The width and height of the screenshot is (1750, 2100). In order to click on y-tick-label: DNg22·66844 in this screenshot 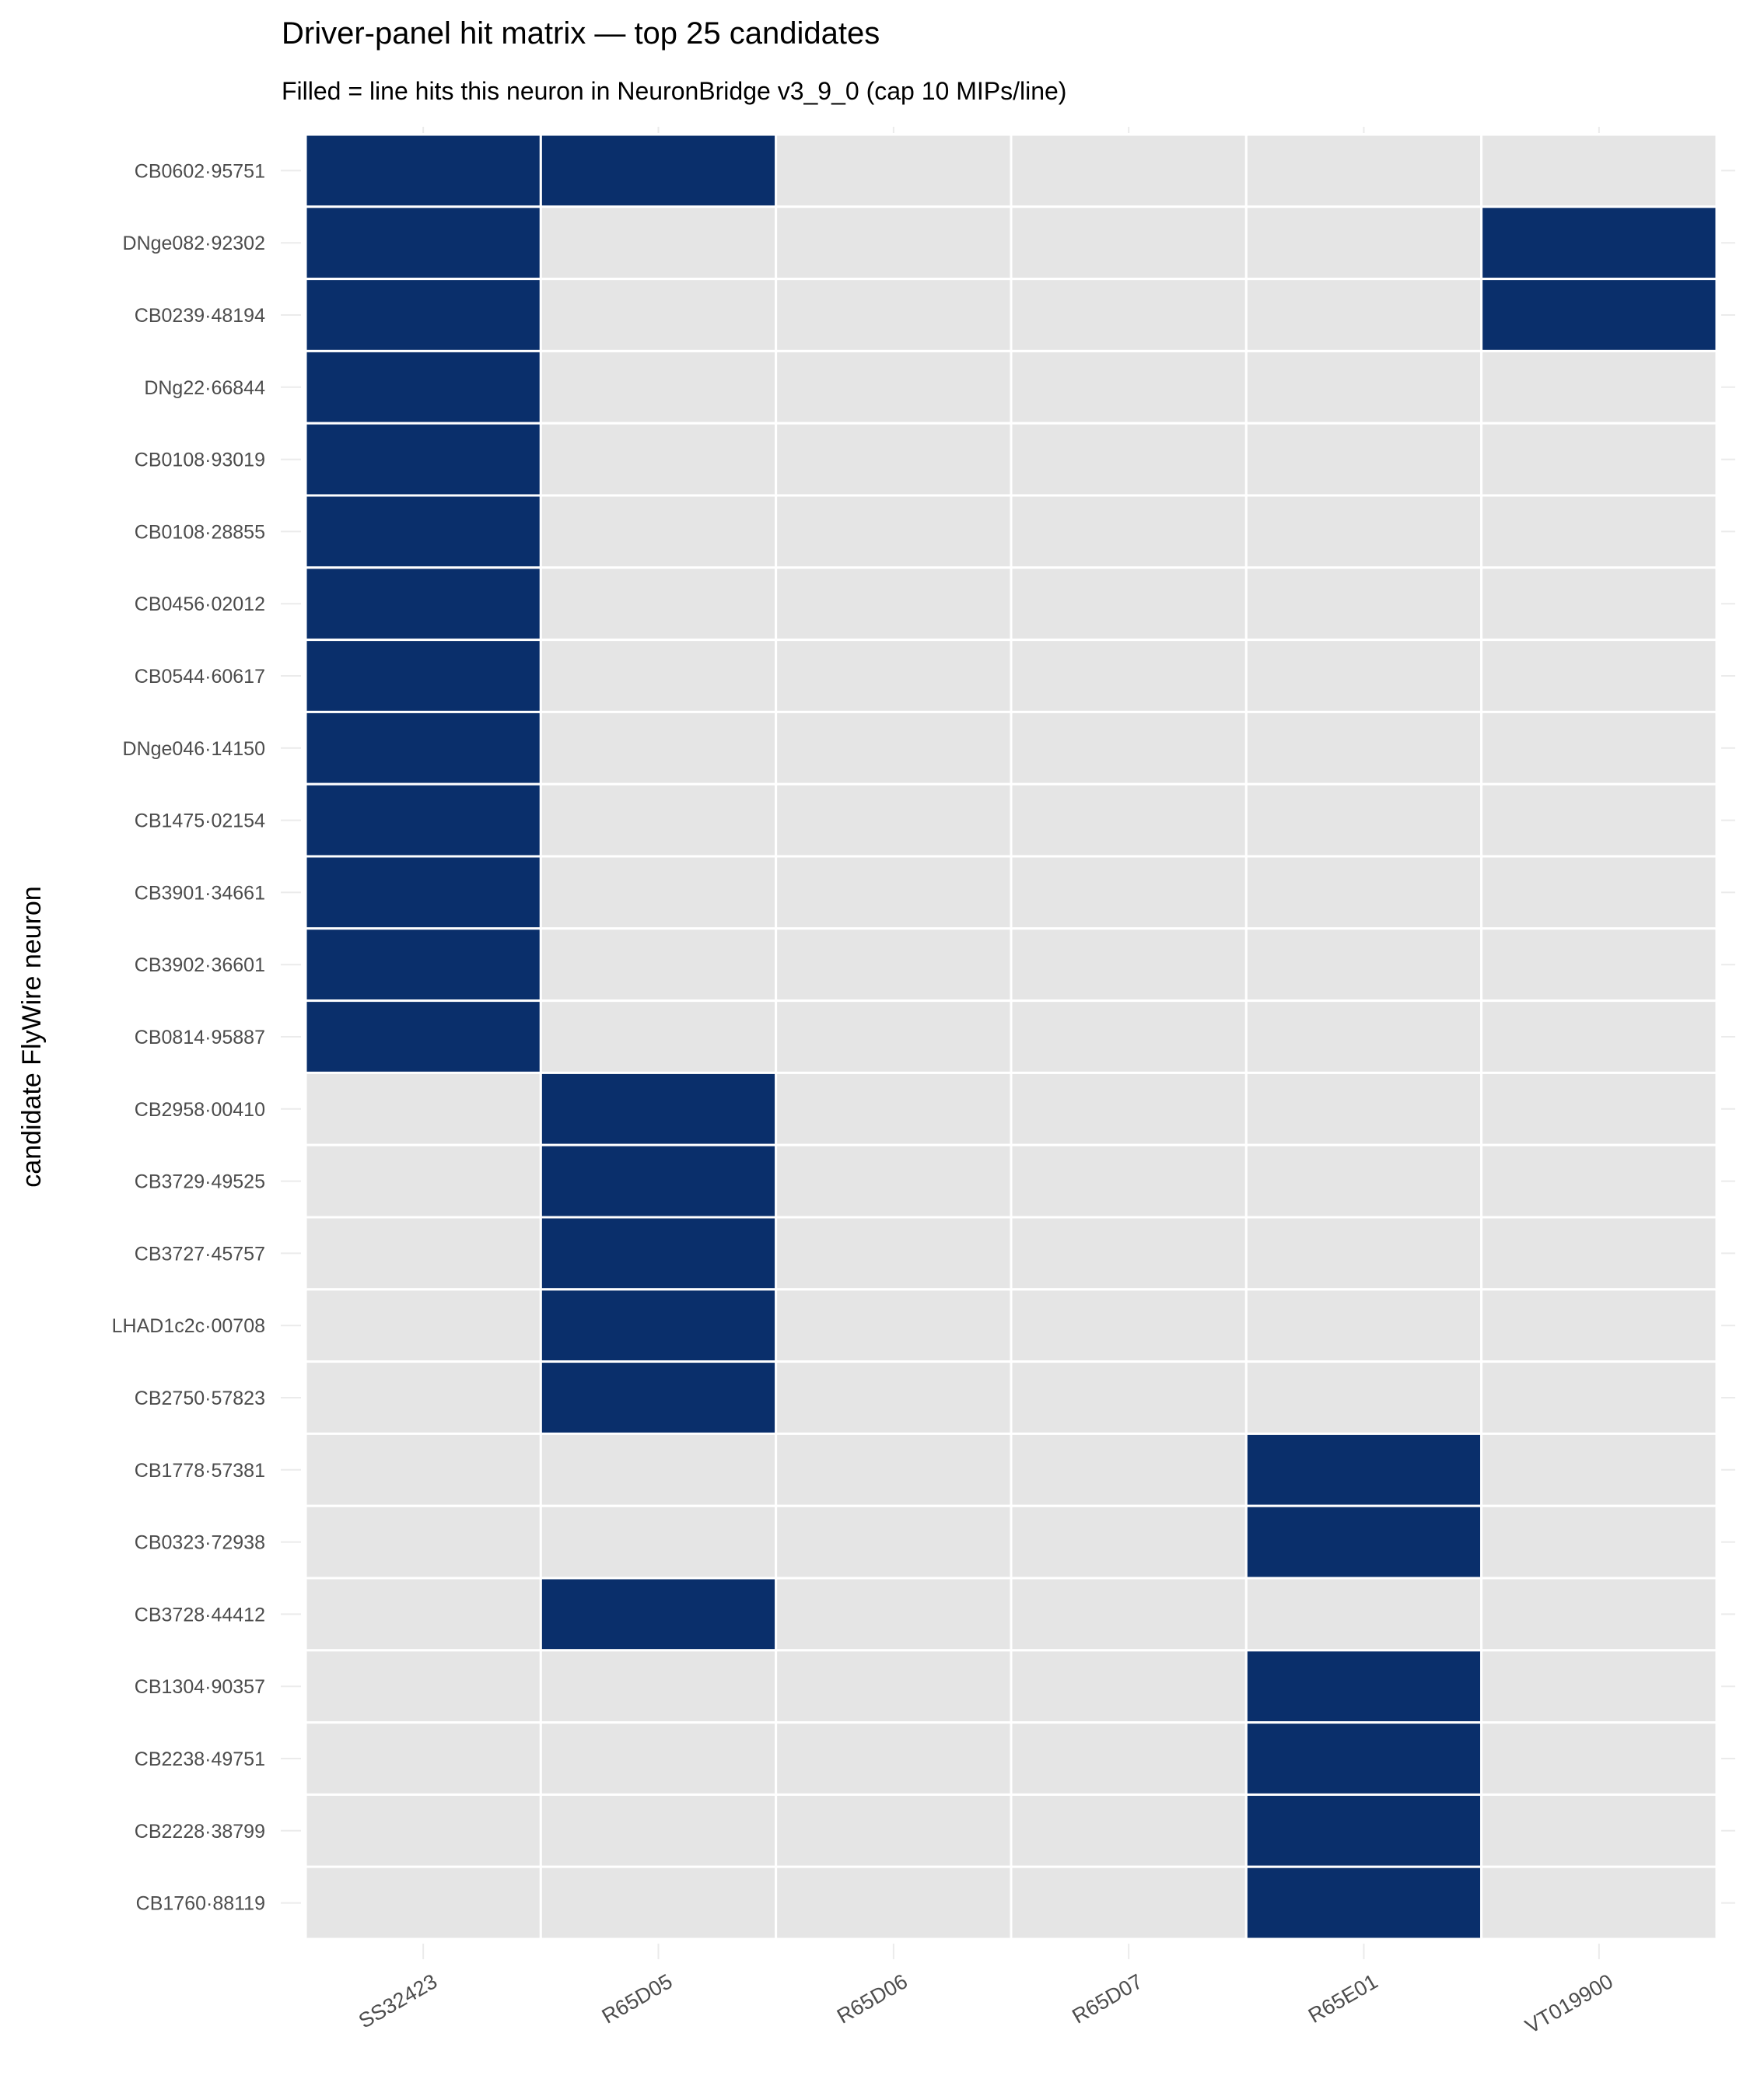, I will do `click(205, 388)`.